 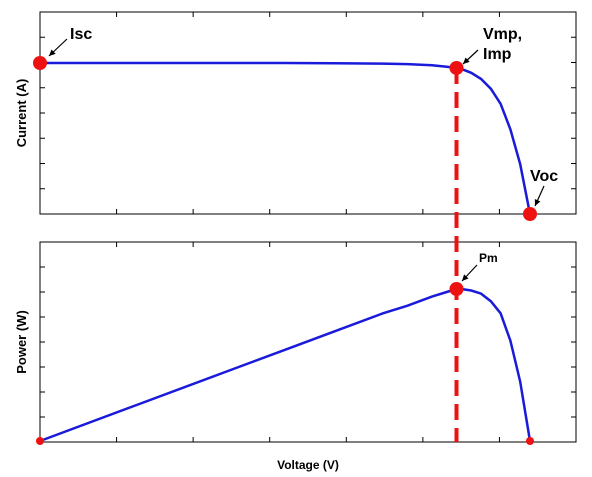 I want to click on vmp-arrow-head, so click(x=466, y=60).